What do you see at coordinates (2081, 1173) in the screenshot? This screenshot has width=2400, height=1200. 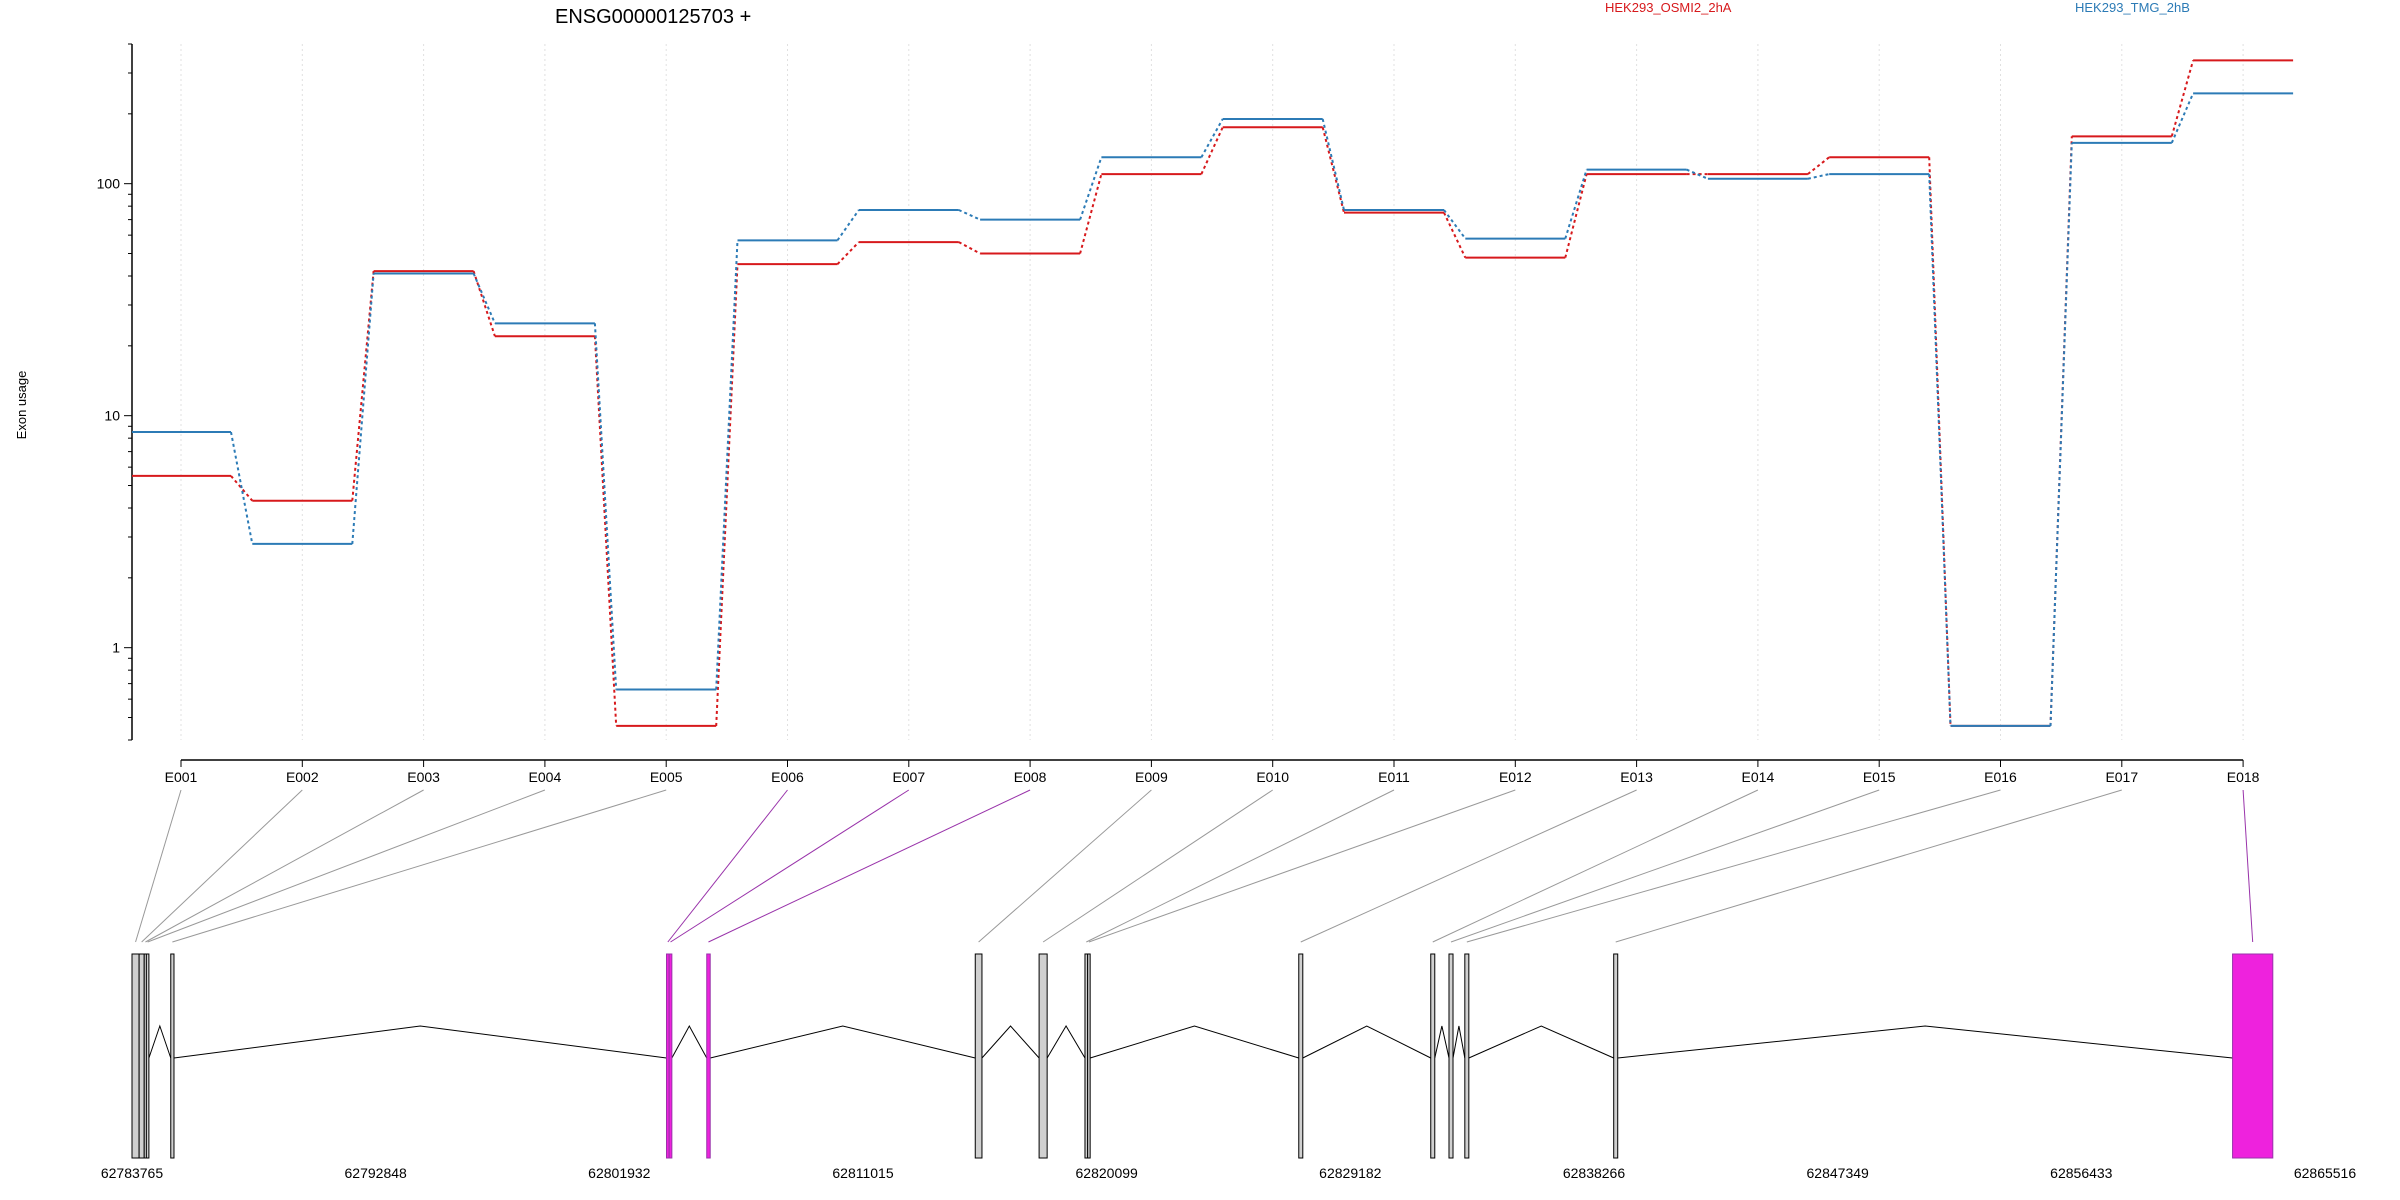 I see `genomic-coordinate-label: 62856433` at bounding box center [2081, 1173].